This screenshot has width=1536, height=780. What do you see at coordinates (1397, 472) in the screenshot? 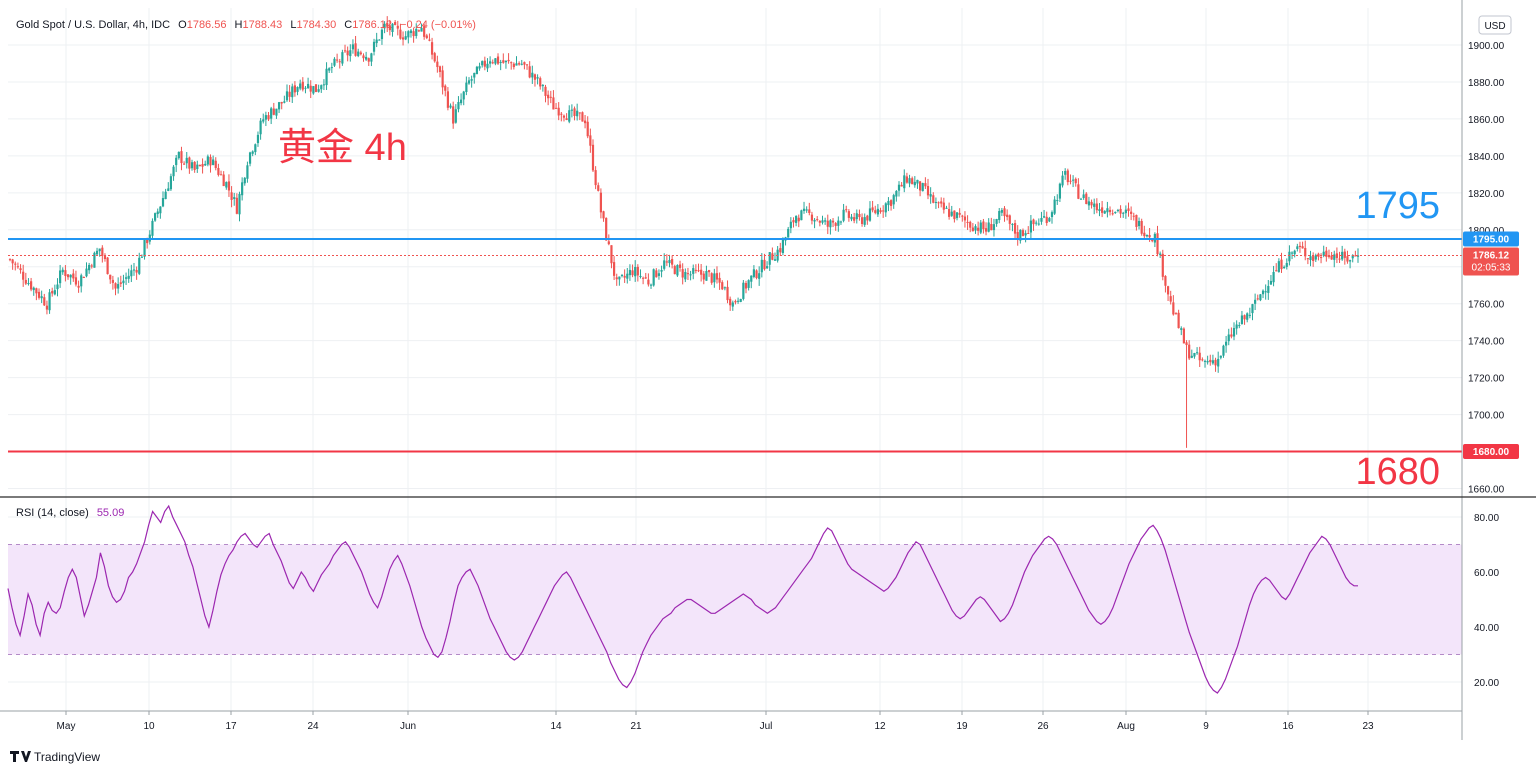
I see `support-big-label: 1680` at bounding box center [1397, 472].